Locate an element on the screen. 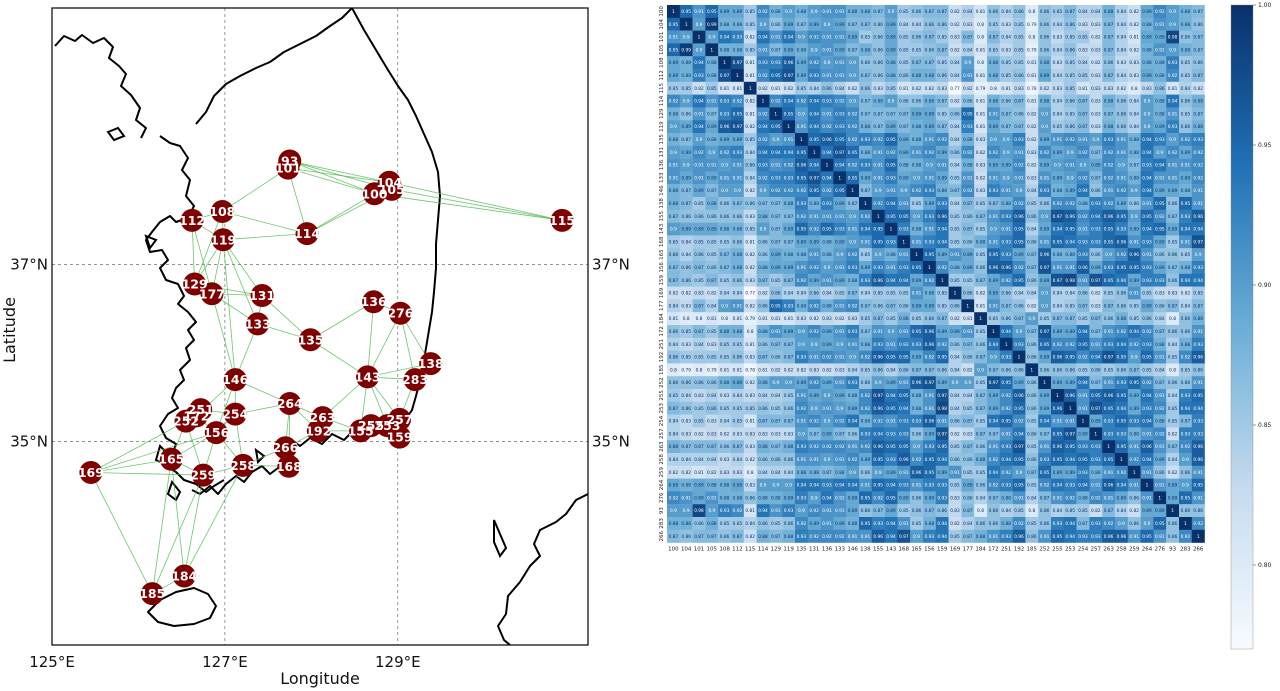  heatmap-row-label: 146 is located at coordinates (662, 190).